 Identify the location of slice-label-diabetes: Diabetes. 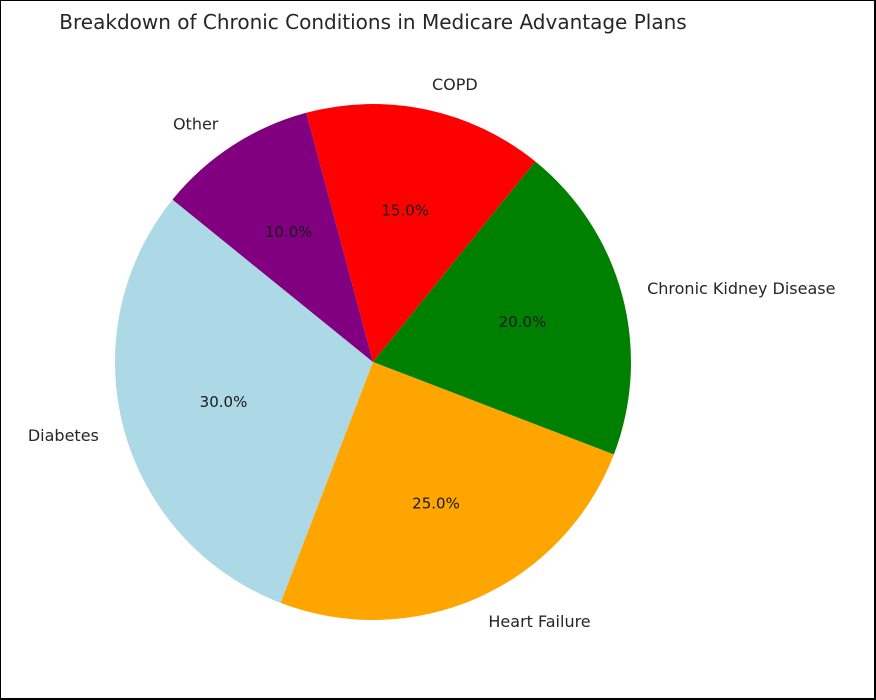
(63, 435).